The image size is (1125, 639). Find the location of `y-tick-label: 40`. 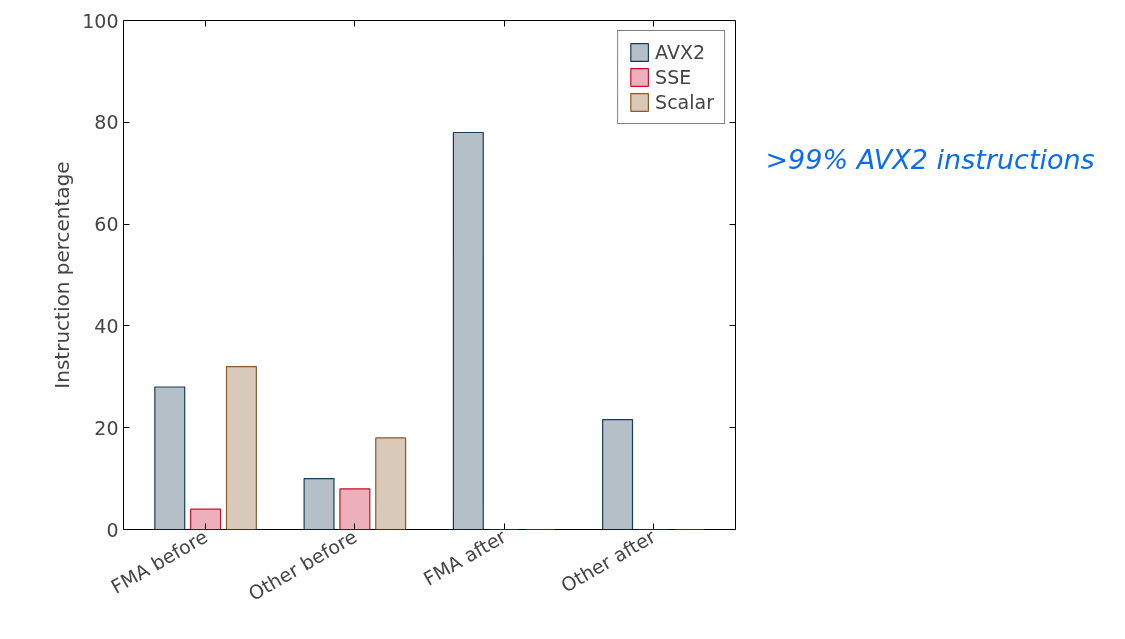

y-tick-label: 40 is located at coordinates (106, 325).